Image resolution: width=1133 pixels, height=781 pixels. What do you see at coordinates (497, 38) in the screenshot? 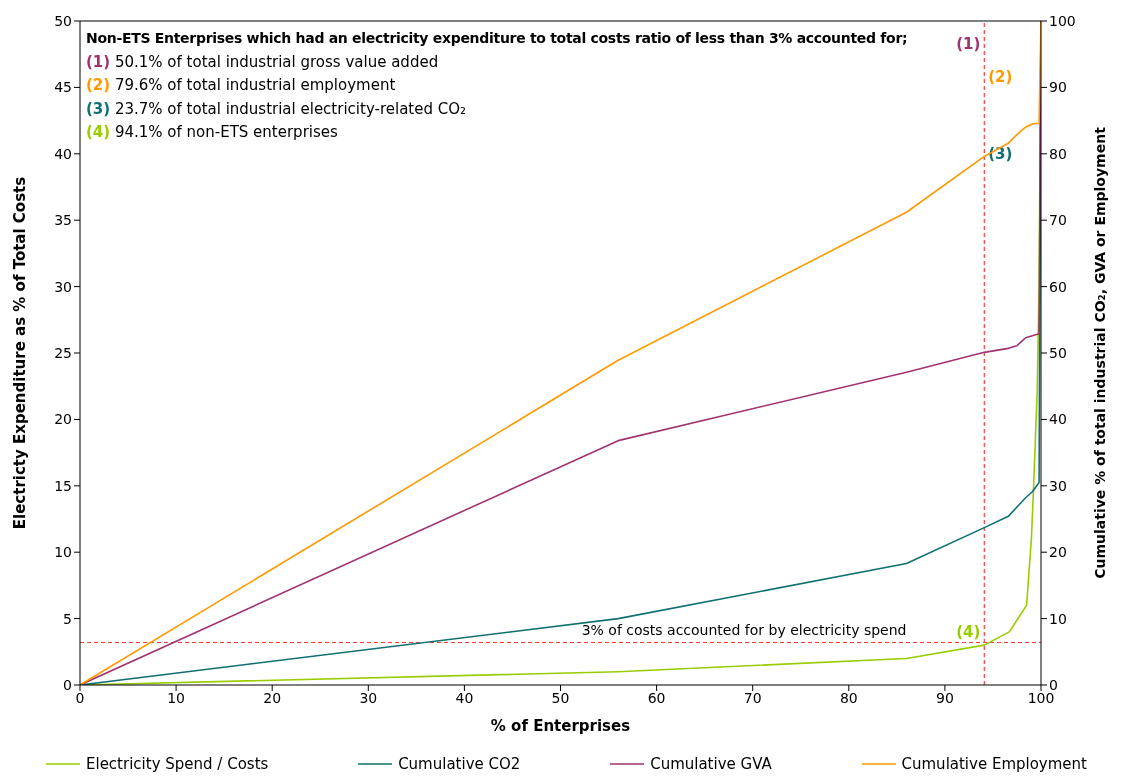
I see `text: Non-ETS Enterprises which had an electricity expenditure to total costs ratio of less than 3% accounted for;` at bounding box center [497, 38].